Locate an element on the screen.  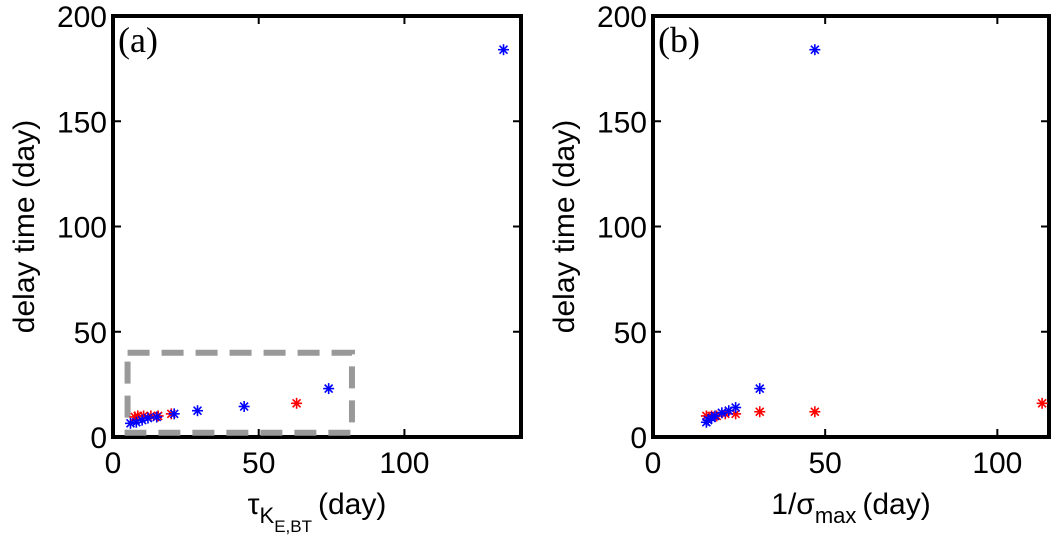
panel-label: (b) is located at coordinates (679, 40).